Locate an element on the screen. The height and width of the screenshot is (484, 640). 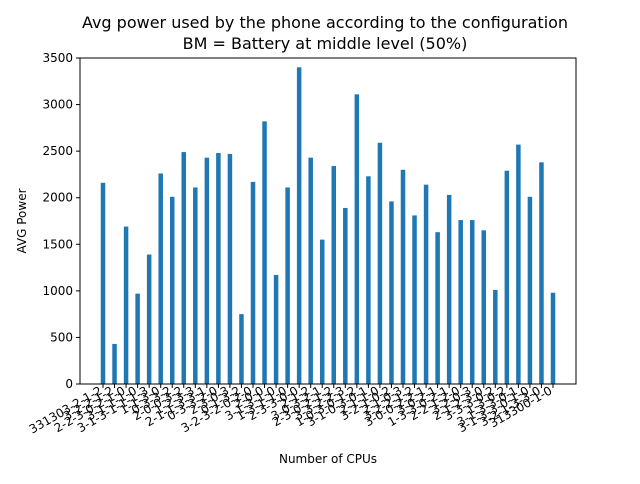
chart-subtitle: BM = Battery at middle level (50%) is located at coordinates (325, 43).